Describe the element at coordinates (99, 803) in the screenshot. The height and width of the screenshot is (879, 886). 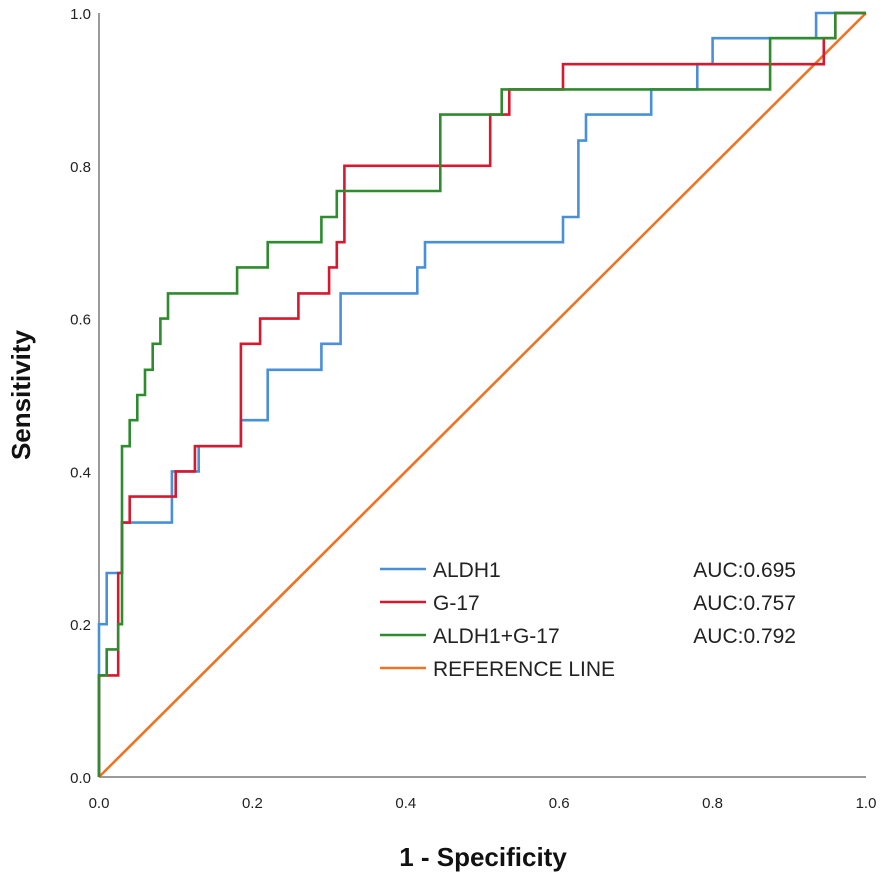
I see `x-tick-label: 0.0` at that location.